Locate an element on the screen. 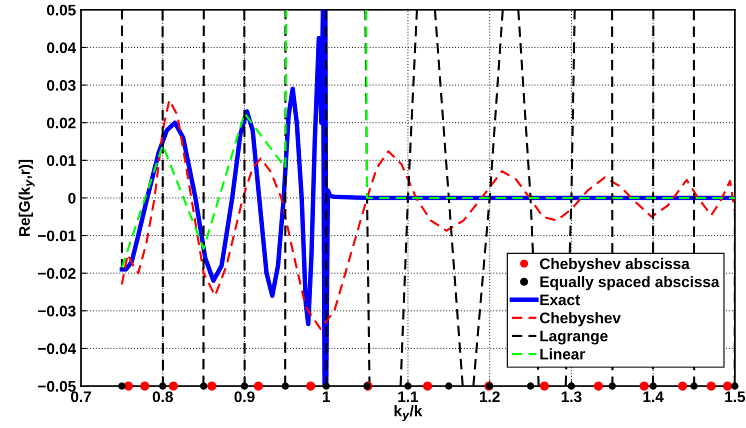 The height and width of the screenshot is (428, 746). x-tick-label: 1.1 is located at coordinates (408, 396).